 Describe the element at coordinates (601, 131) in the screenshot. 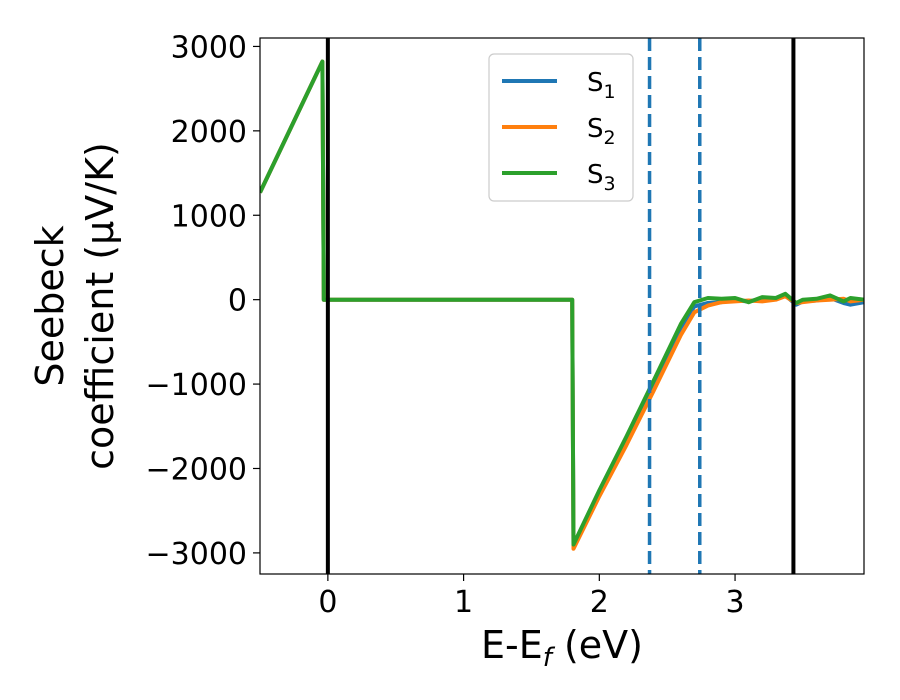

I see `legend-label-2: S2` at that location.